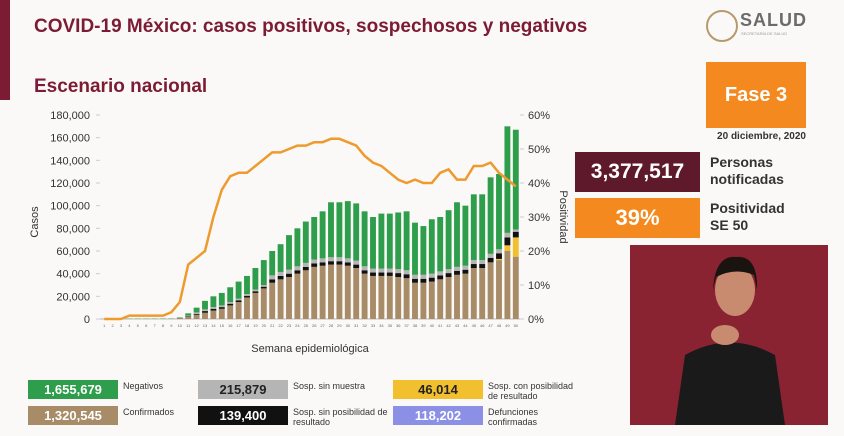  Describe the element at coordinates (756, 95) in the screenshot. I see `phase-box: Fase 3` at that location.